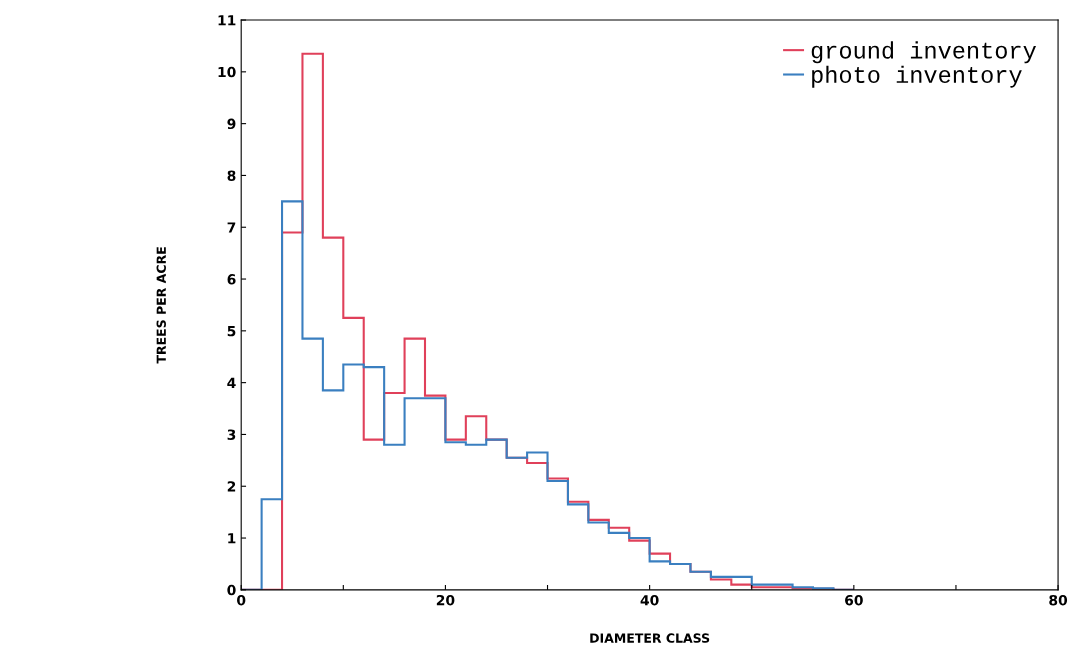 Image resolution: width=1072 pixels, height=668 pixels. Describe the element at coordinates (227, 20) in the screenshot. I see `y-tick-label: 11` at that location.